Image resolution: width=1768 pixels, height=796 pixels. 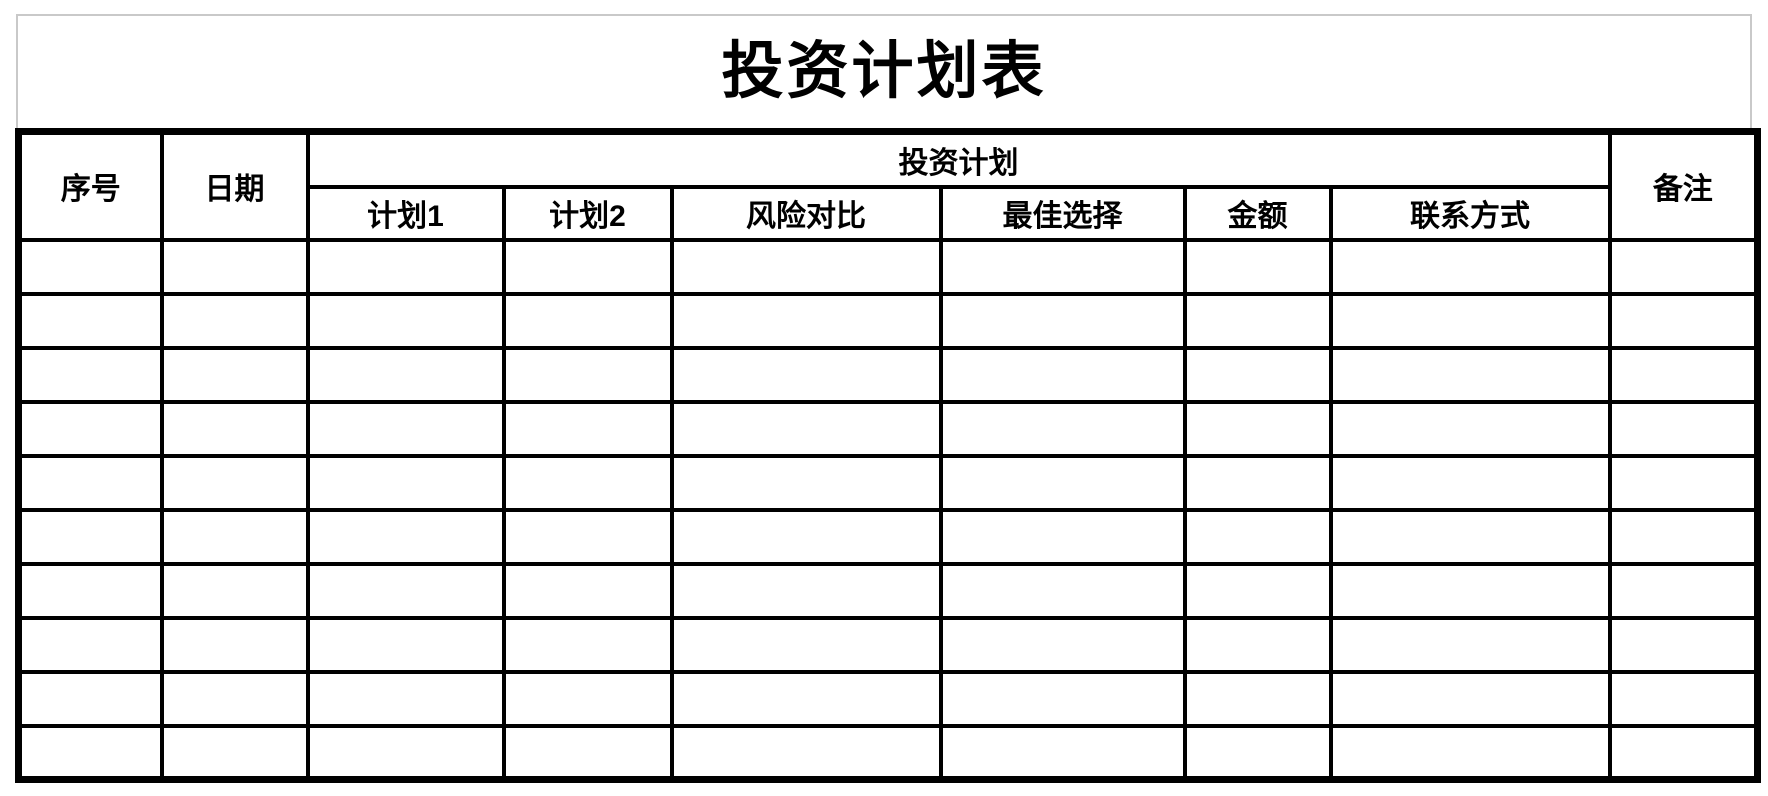 I want to click on header-remarks: 备注, so click(x=1683, y=185).